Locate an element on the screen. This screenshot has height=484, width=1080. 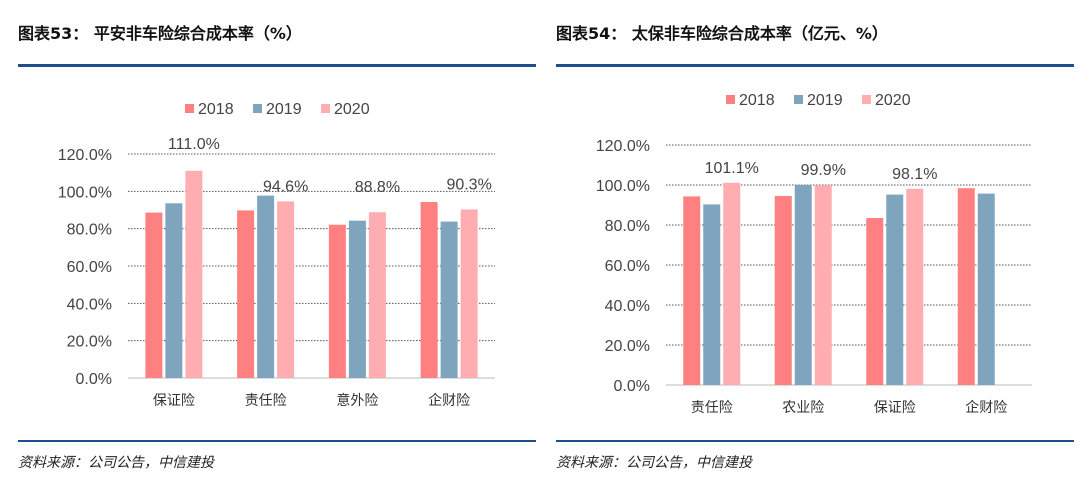
chart-title: 图表53： 平安非车险综合成本率（%） is located at coordinates (160, 33).